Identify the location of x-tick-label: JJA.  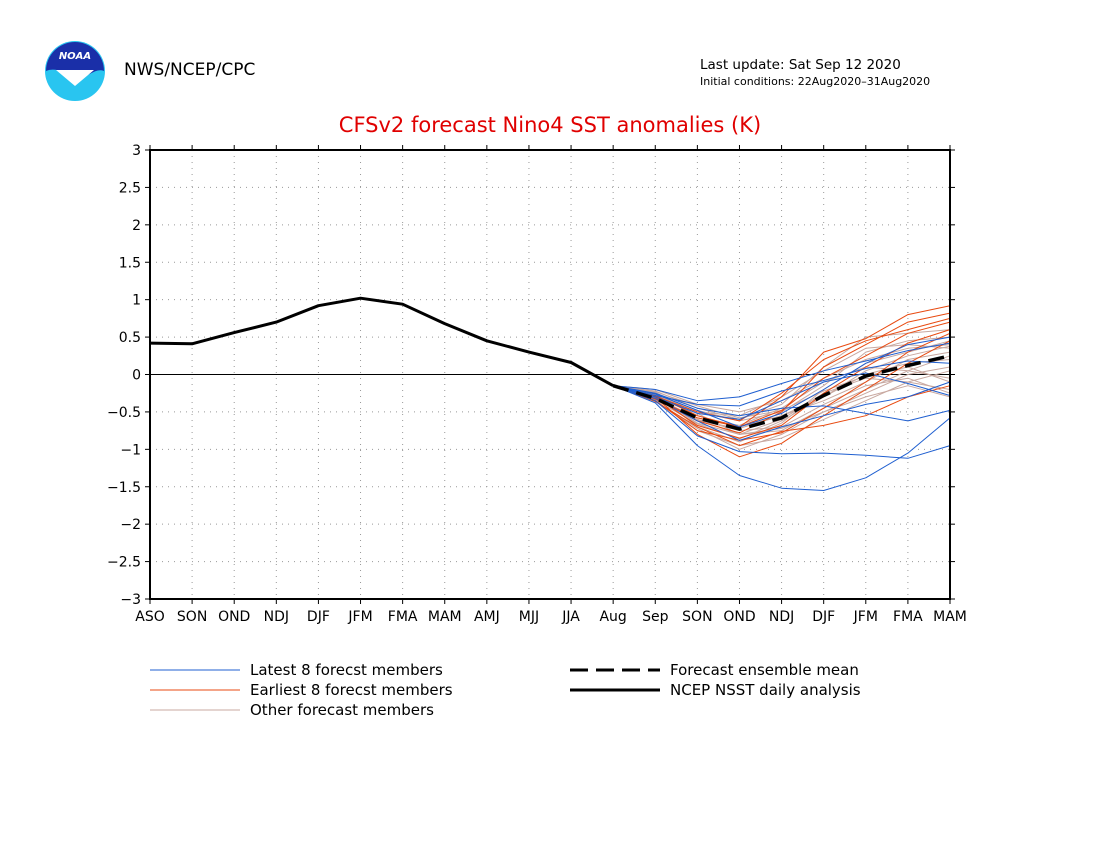
(570, 617).